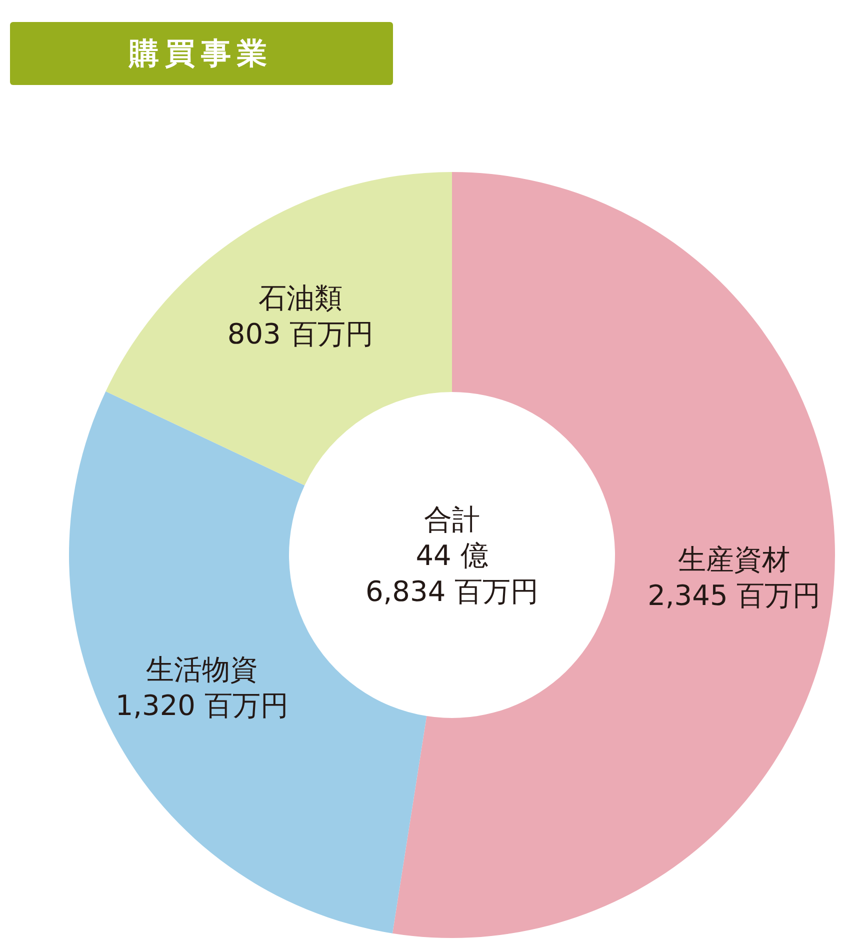  I want to click on label: 生活物資 1,320 百万円, so click(201, 687).